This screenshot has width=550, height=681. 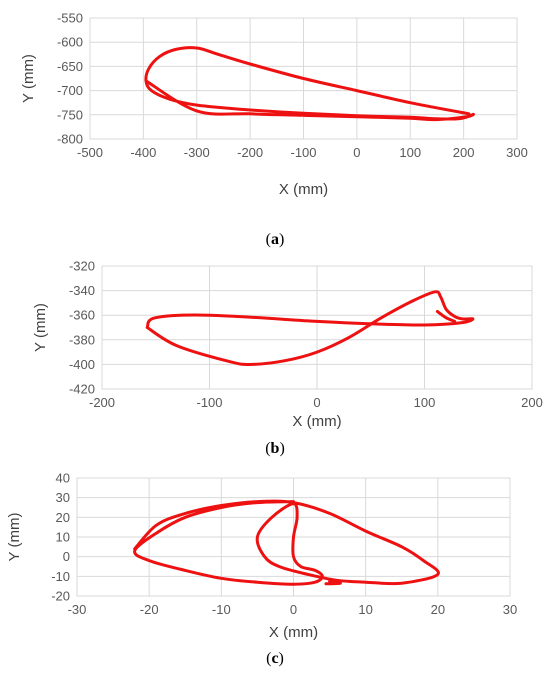 What do you see at coordinates (82, 290) in the screenshot?
I see `y-tick-label: -340` at bounding box center [82, 290].